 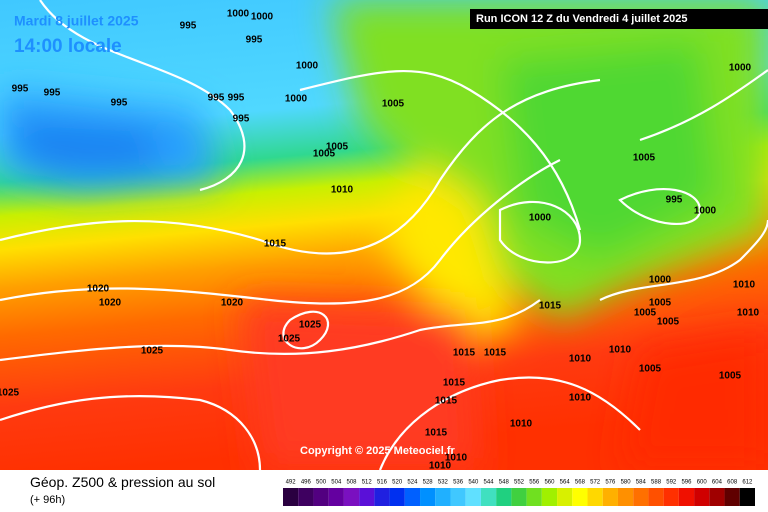 What do you see at coordinates (367, 483) in the screenshot?
I see `colorbar-label: 512` at bounding box center [367, 483].